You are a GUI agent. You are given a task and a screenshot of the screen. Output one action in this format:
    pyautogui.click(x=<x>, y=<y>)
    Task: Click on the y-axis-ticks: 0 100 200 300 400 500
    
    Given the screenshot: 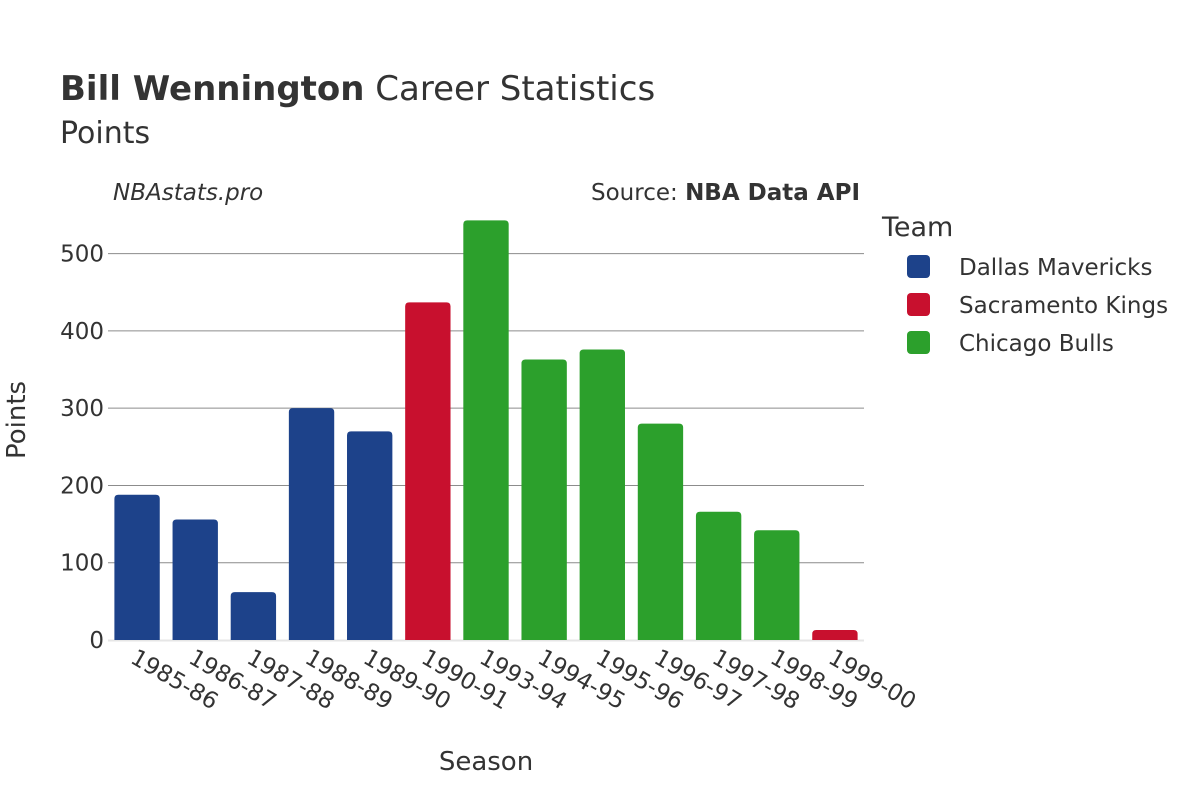 What is the action you would take?
    pyautogui.click(x=82, y=448)
    